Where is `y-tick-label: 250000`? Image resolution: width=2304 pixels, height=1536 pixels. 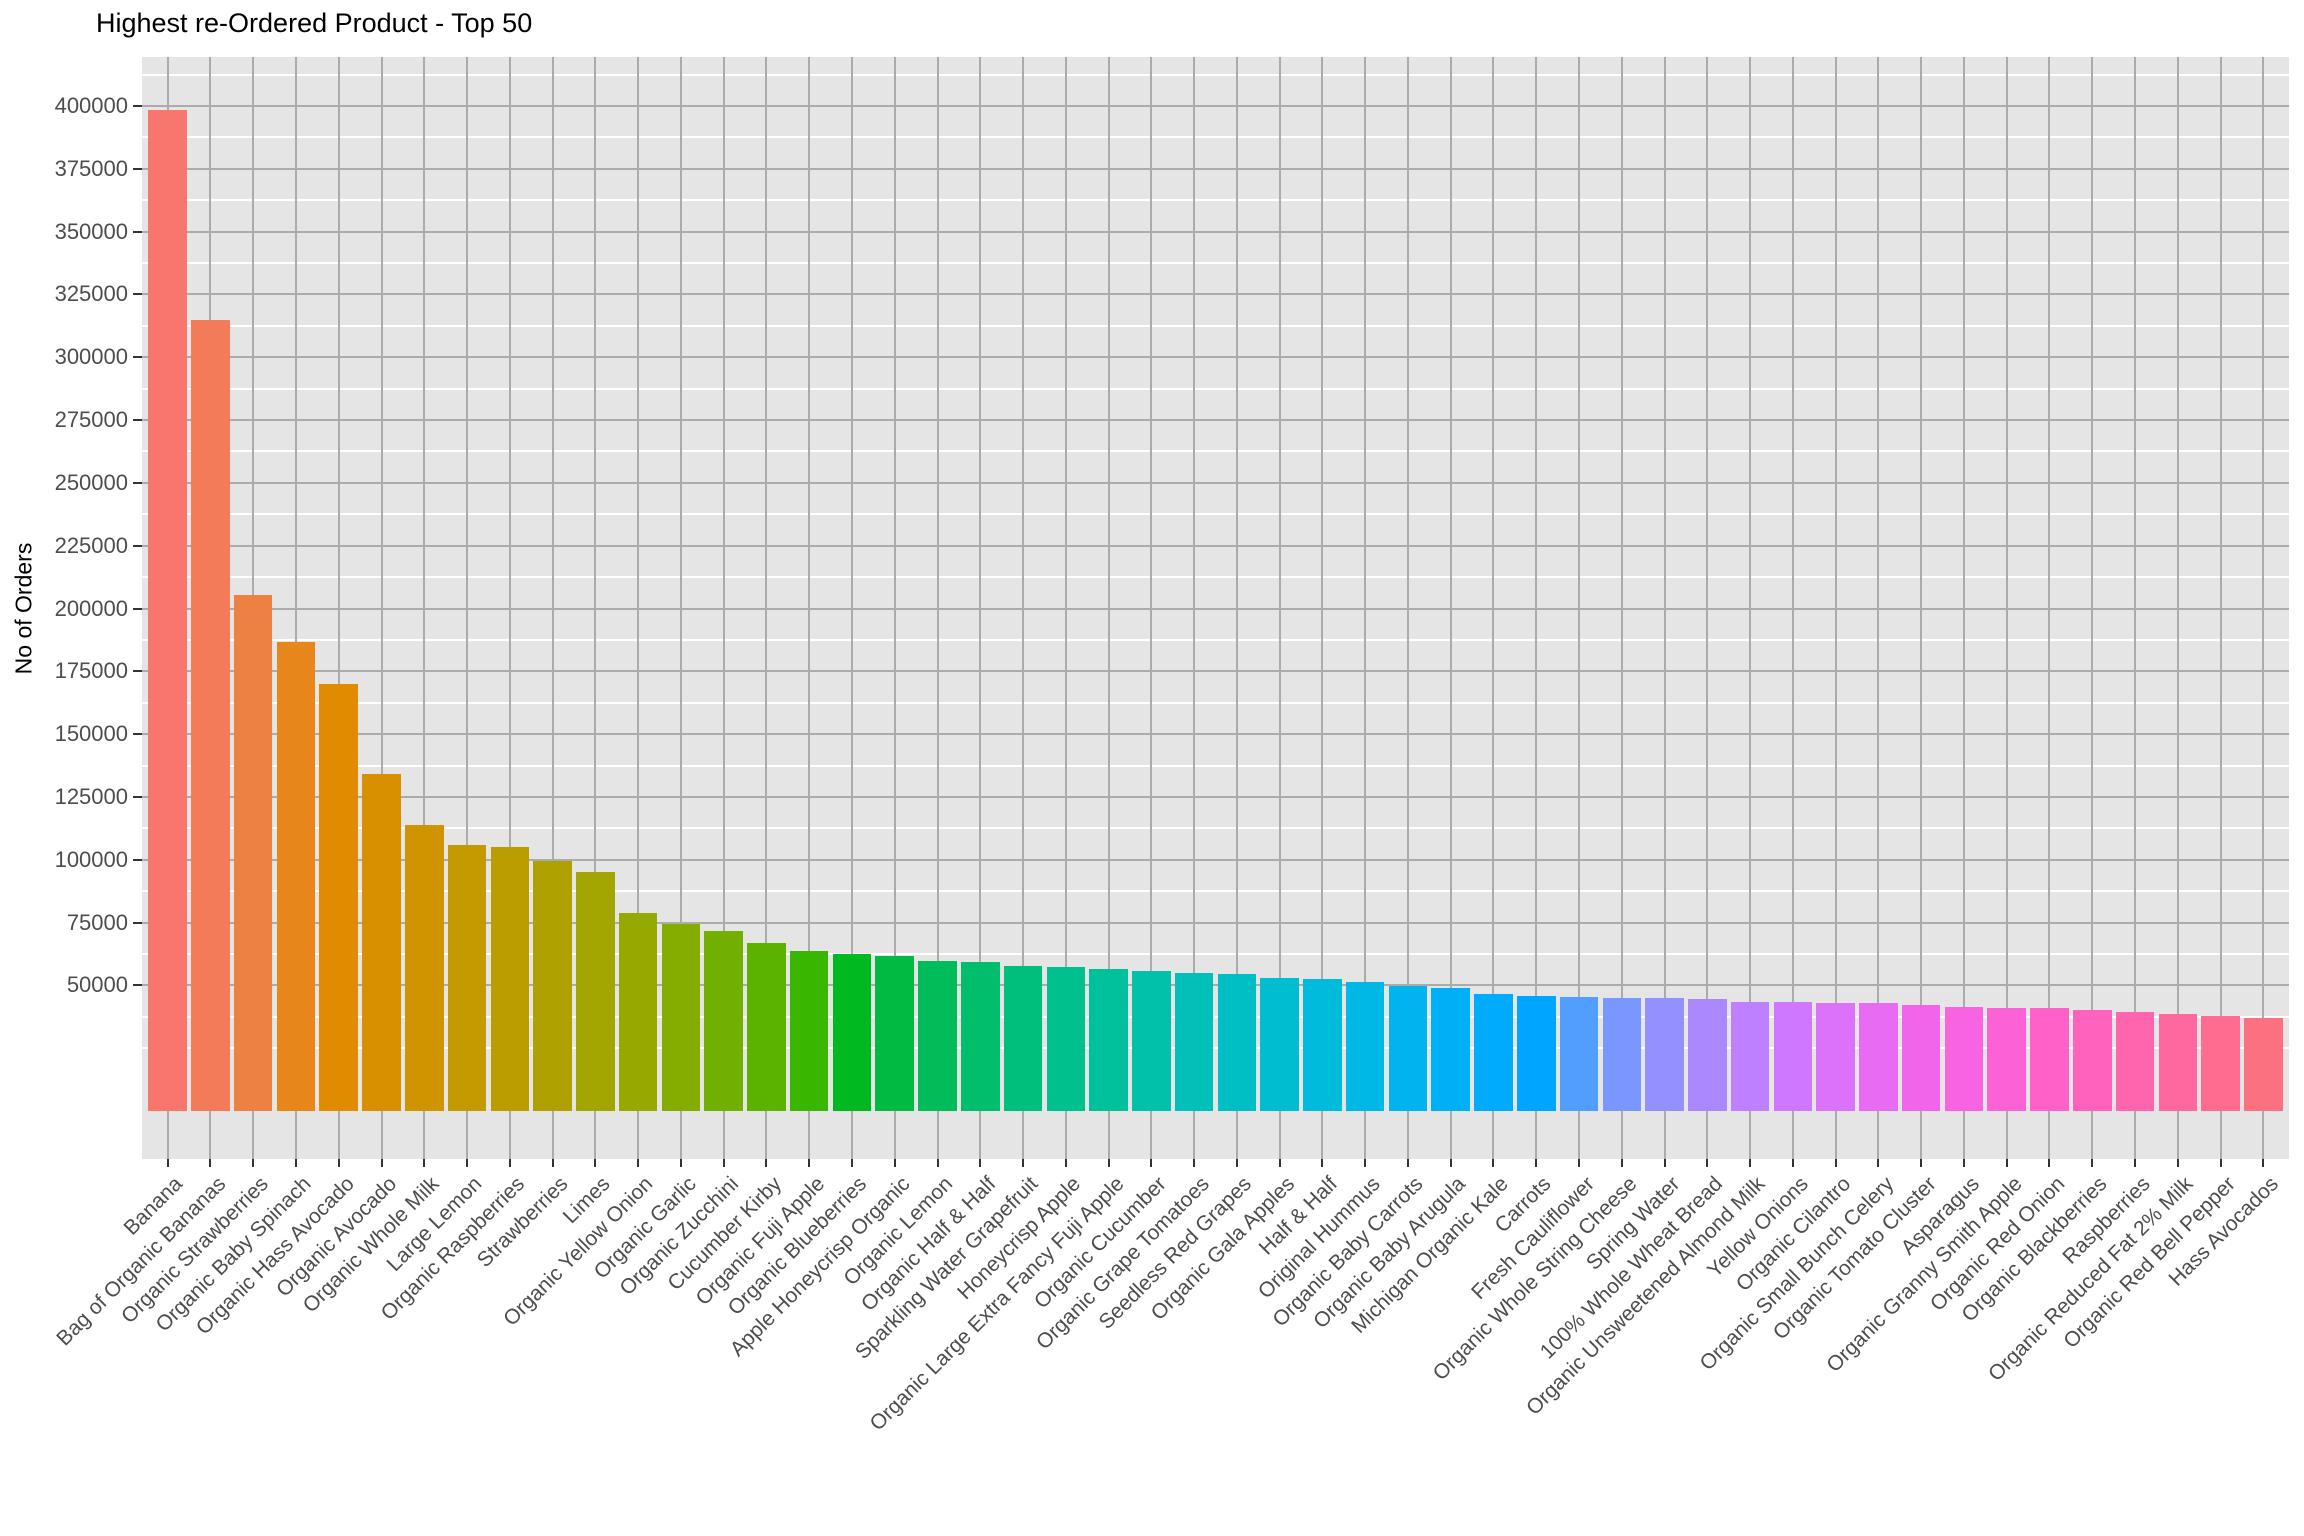 y-tick-label: 250000 is located at coordinates (91, 482).